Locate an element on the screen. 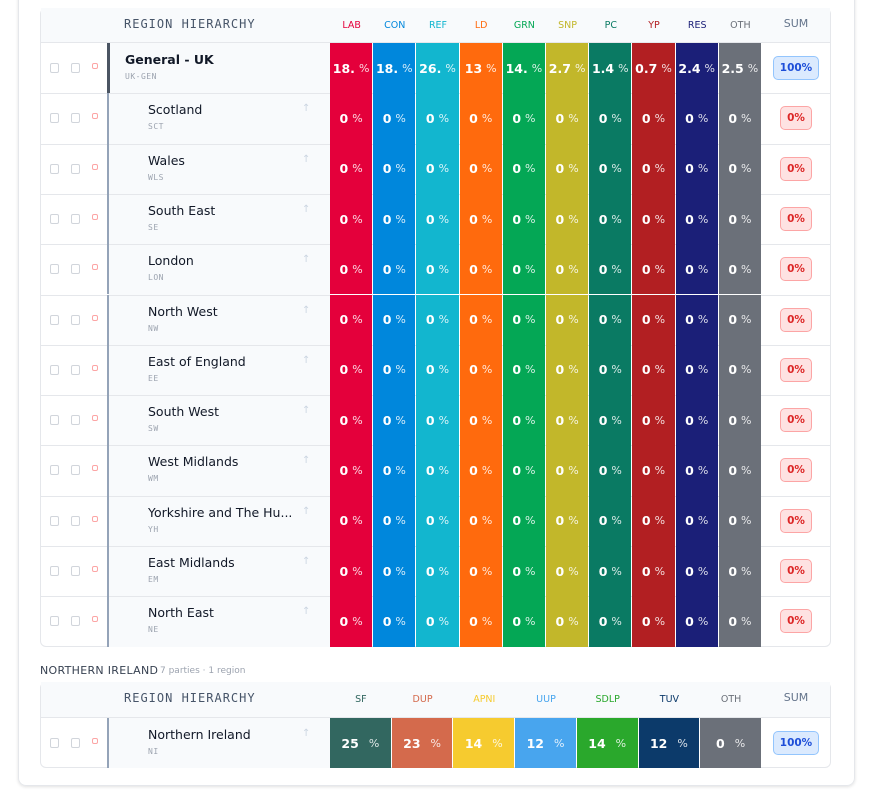  vote-cell: 2.4% is located at coordinates (696, 68).